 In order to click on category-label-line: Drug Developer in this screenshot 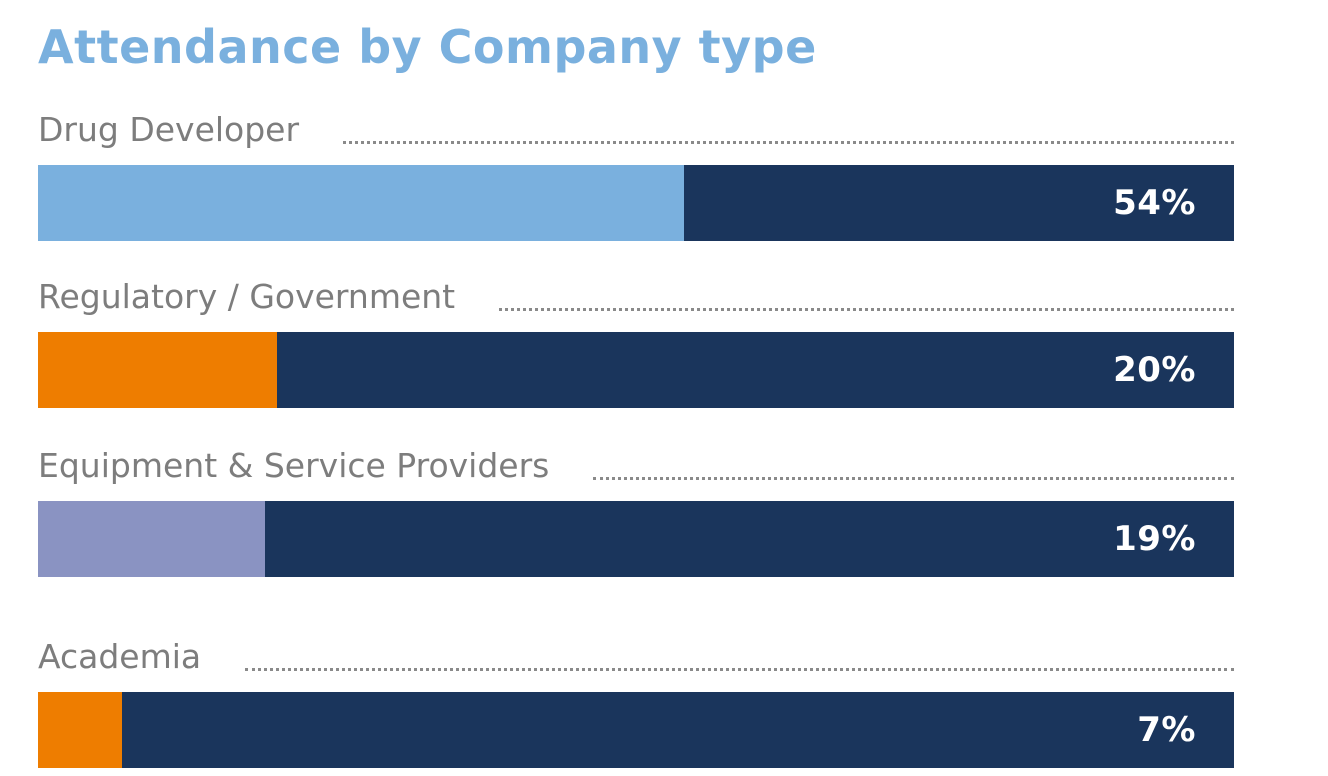, I will do `click(636, 131)`.